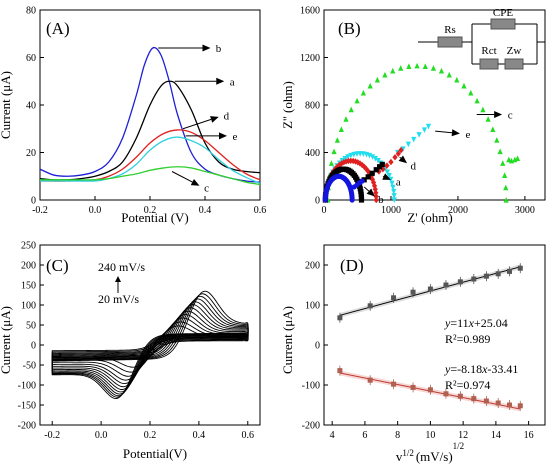  Describe the element at coordinates (529, 435) in the screenshot. I see `x-tick-label-d: 16` at that location.